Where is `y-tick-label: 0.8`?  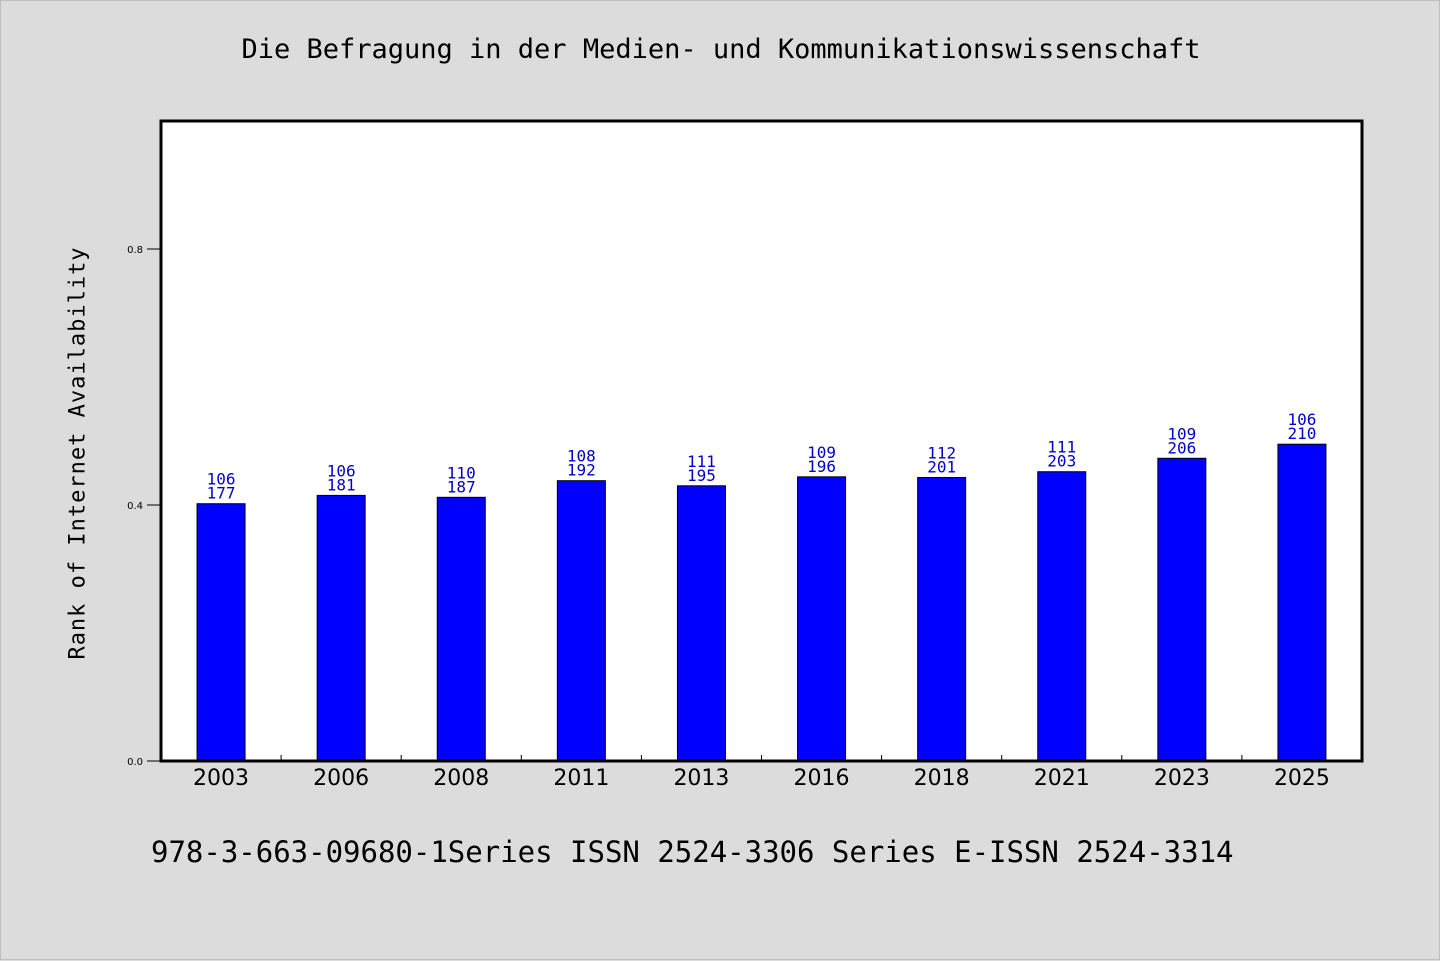
y-tick-label: 0.8 is located at coordinates (135, 250).